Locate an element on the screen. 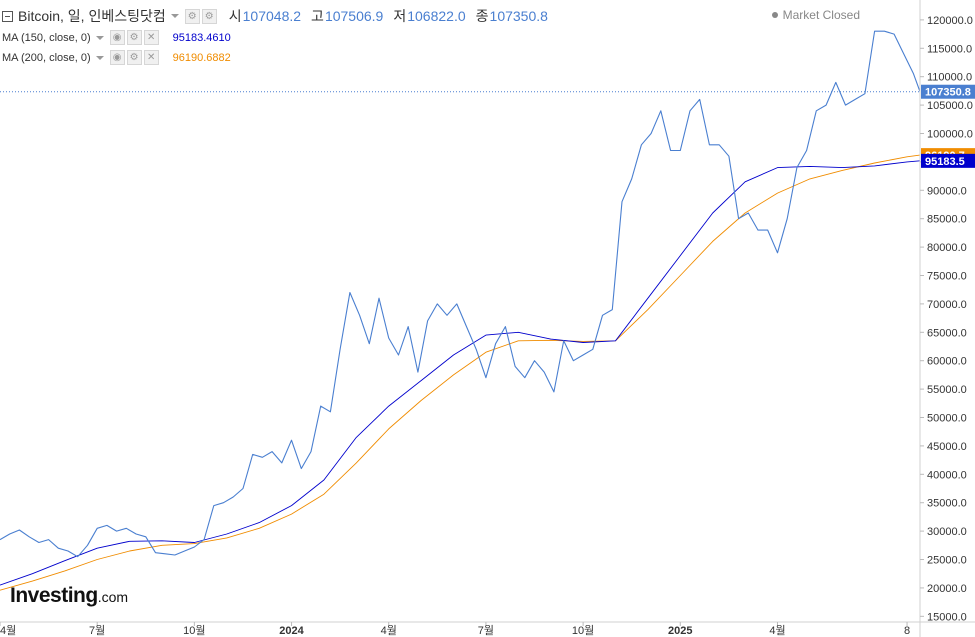 This screenshot has height=637, width=975. market-status-text: Market Closed is located at coordinates (821, 15).